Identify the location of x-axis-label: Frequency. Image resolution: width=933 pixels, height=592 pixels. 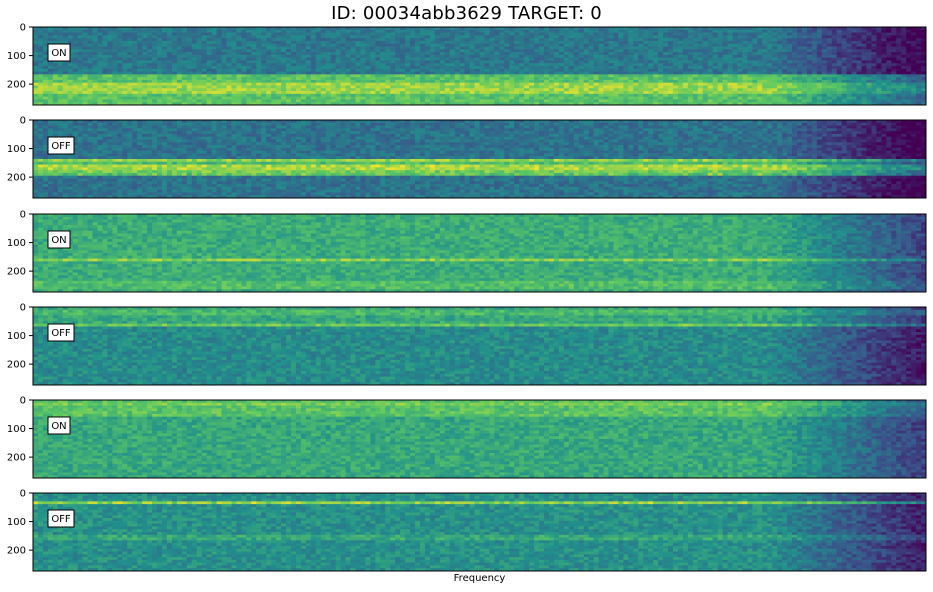
(479, 578).